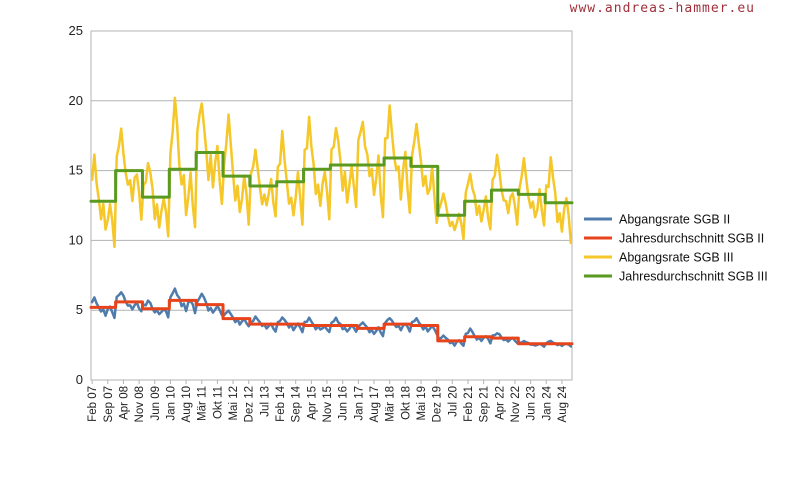 The image size is (785, 479). I want to click on x-tick-label: Apr 15, so click(312, 403).